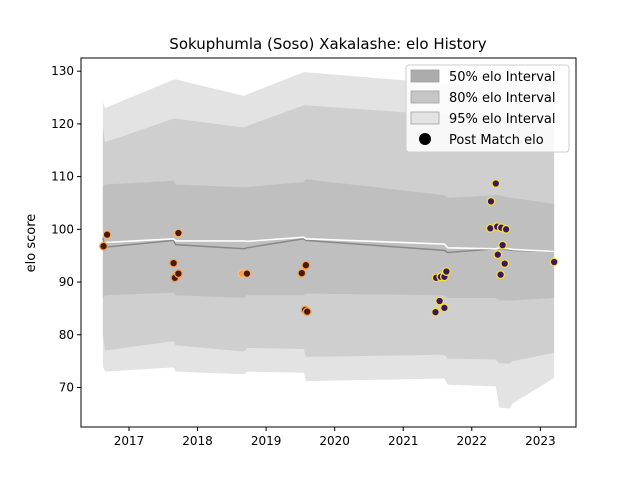  I want to click on x-tick-label: 2022, so click(472, 441).